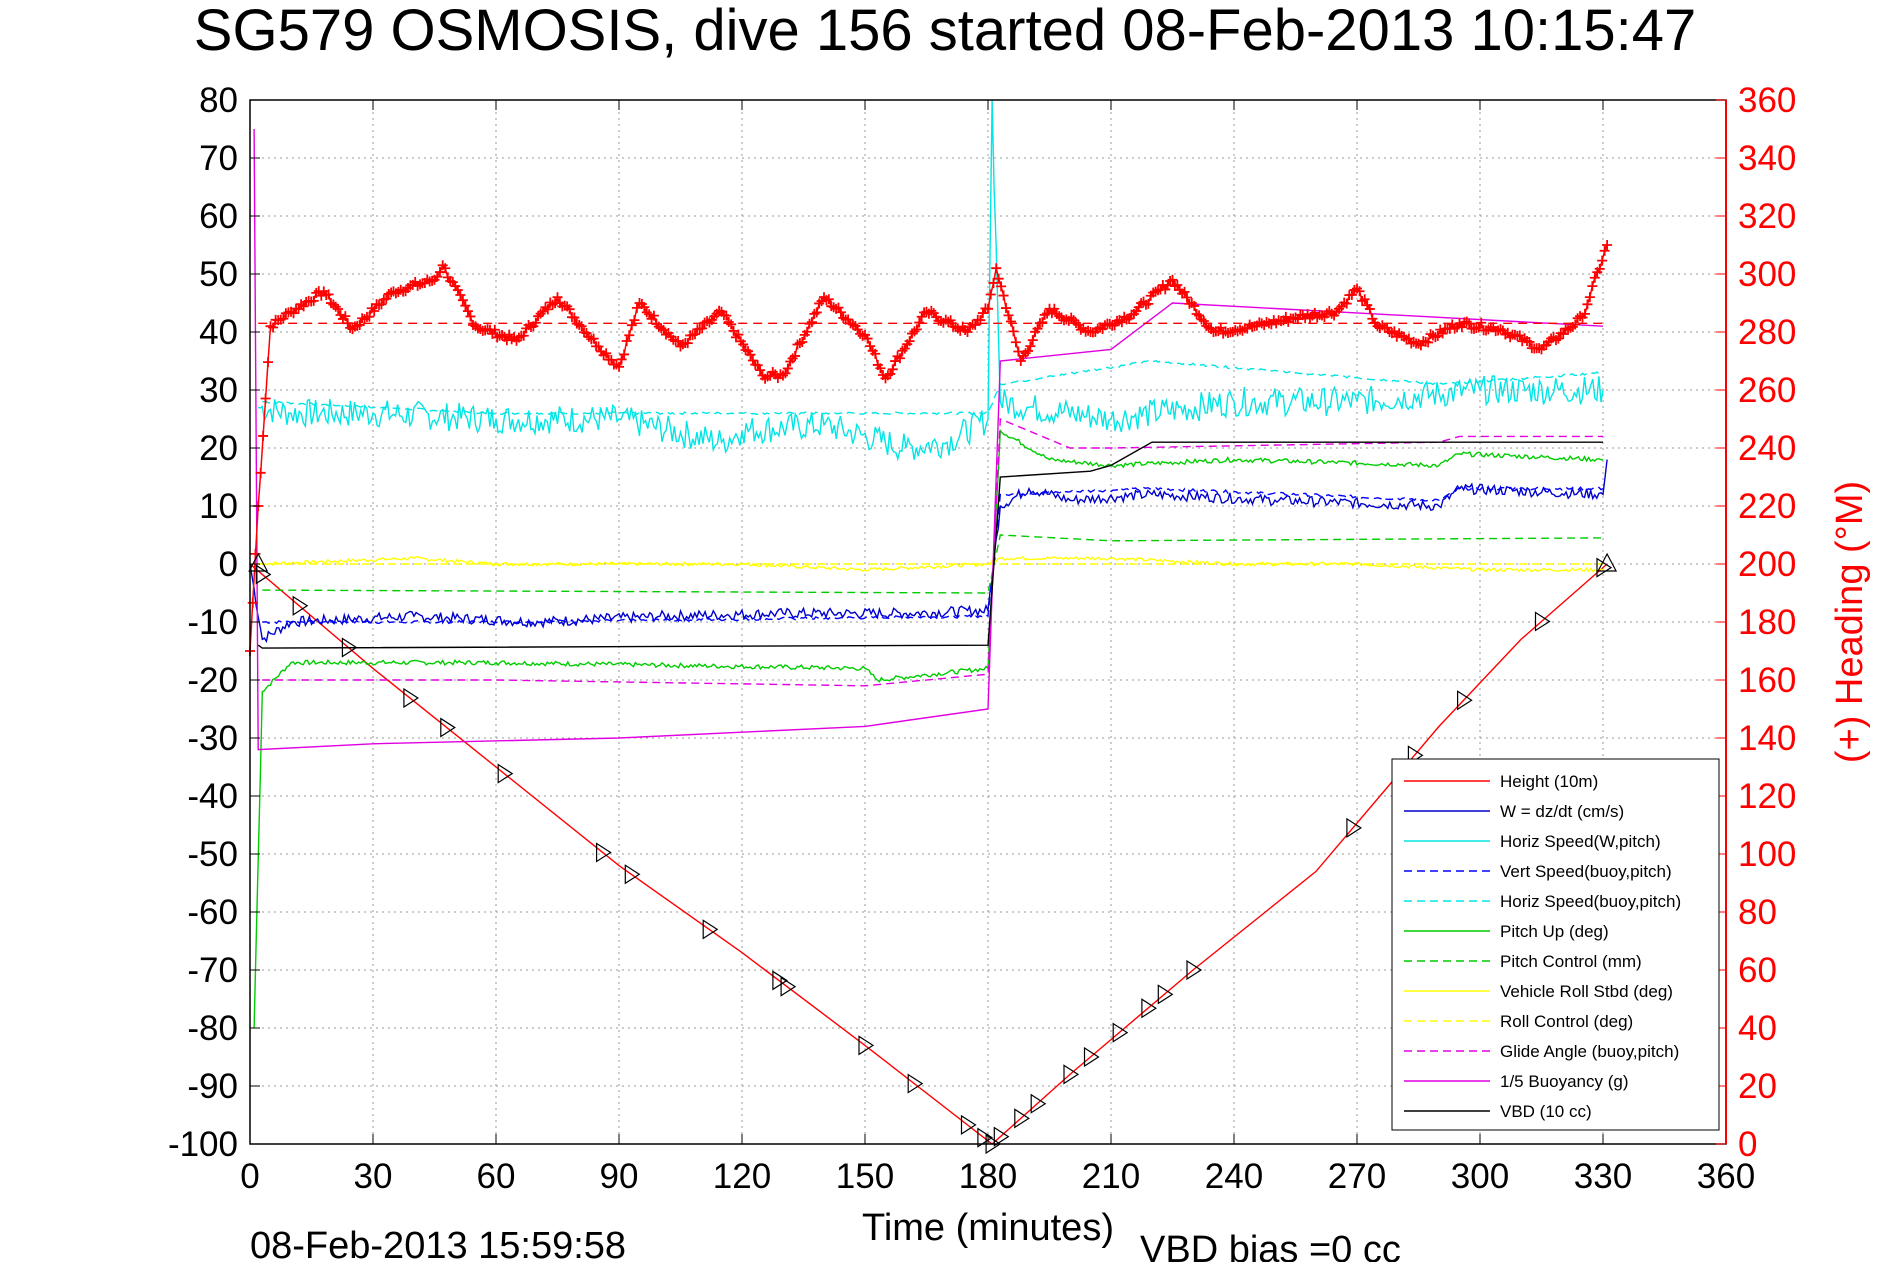 The image size is (1891, 1262). Describe the element at coordinates (1767, 274) in the screenshot. I see `right-tick-label: 300` at that location.